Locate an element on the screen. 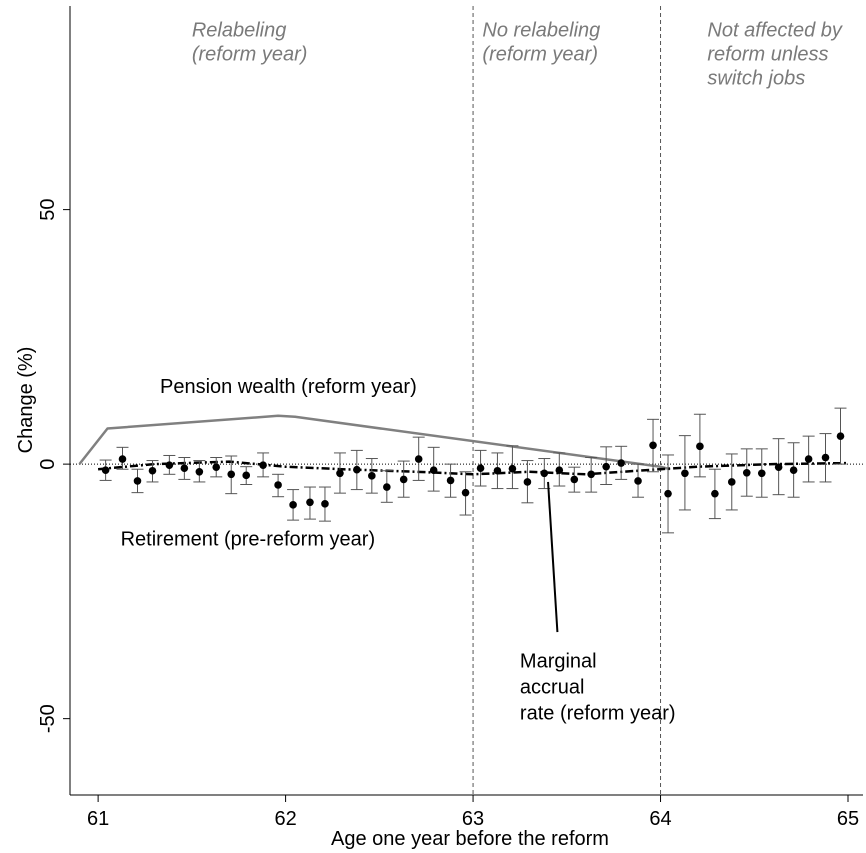 The width and height of the screenshot is (866, 853). pension-wealth-line is located at coordinates (374, 442).